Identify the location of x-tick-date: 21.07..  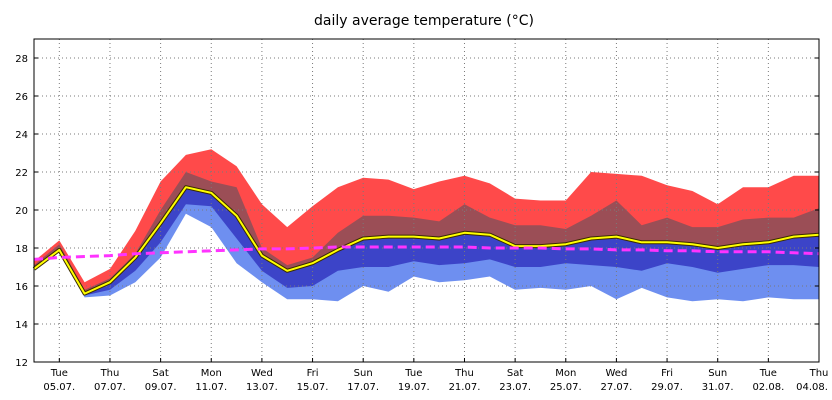
(465, 387).